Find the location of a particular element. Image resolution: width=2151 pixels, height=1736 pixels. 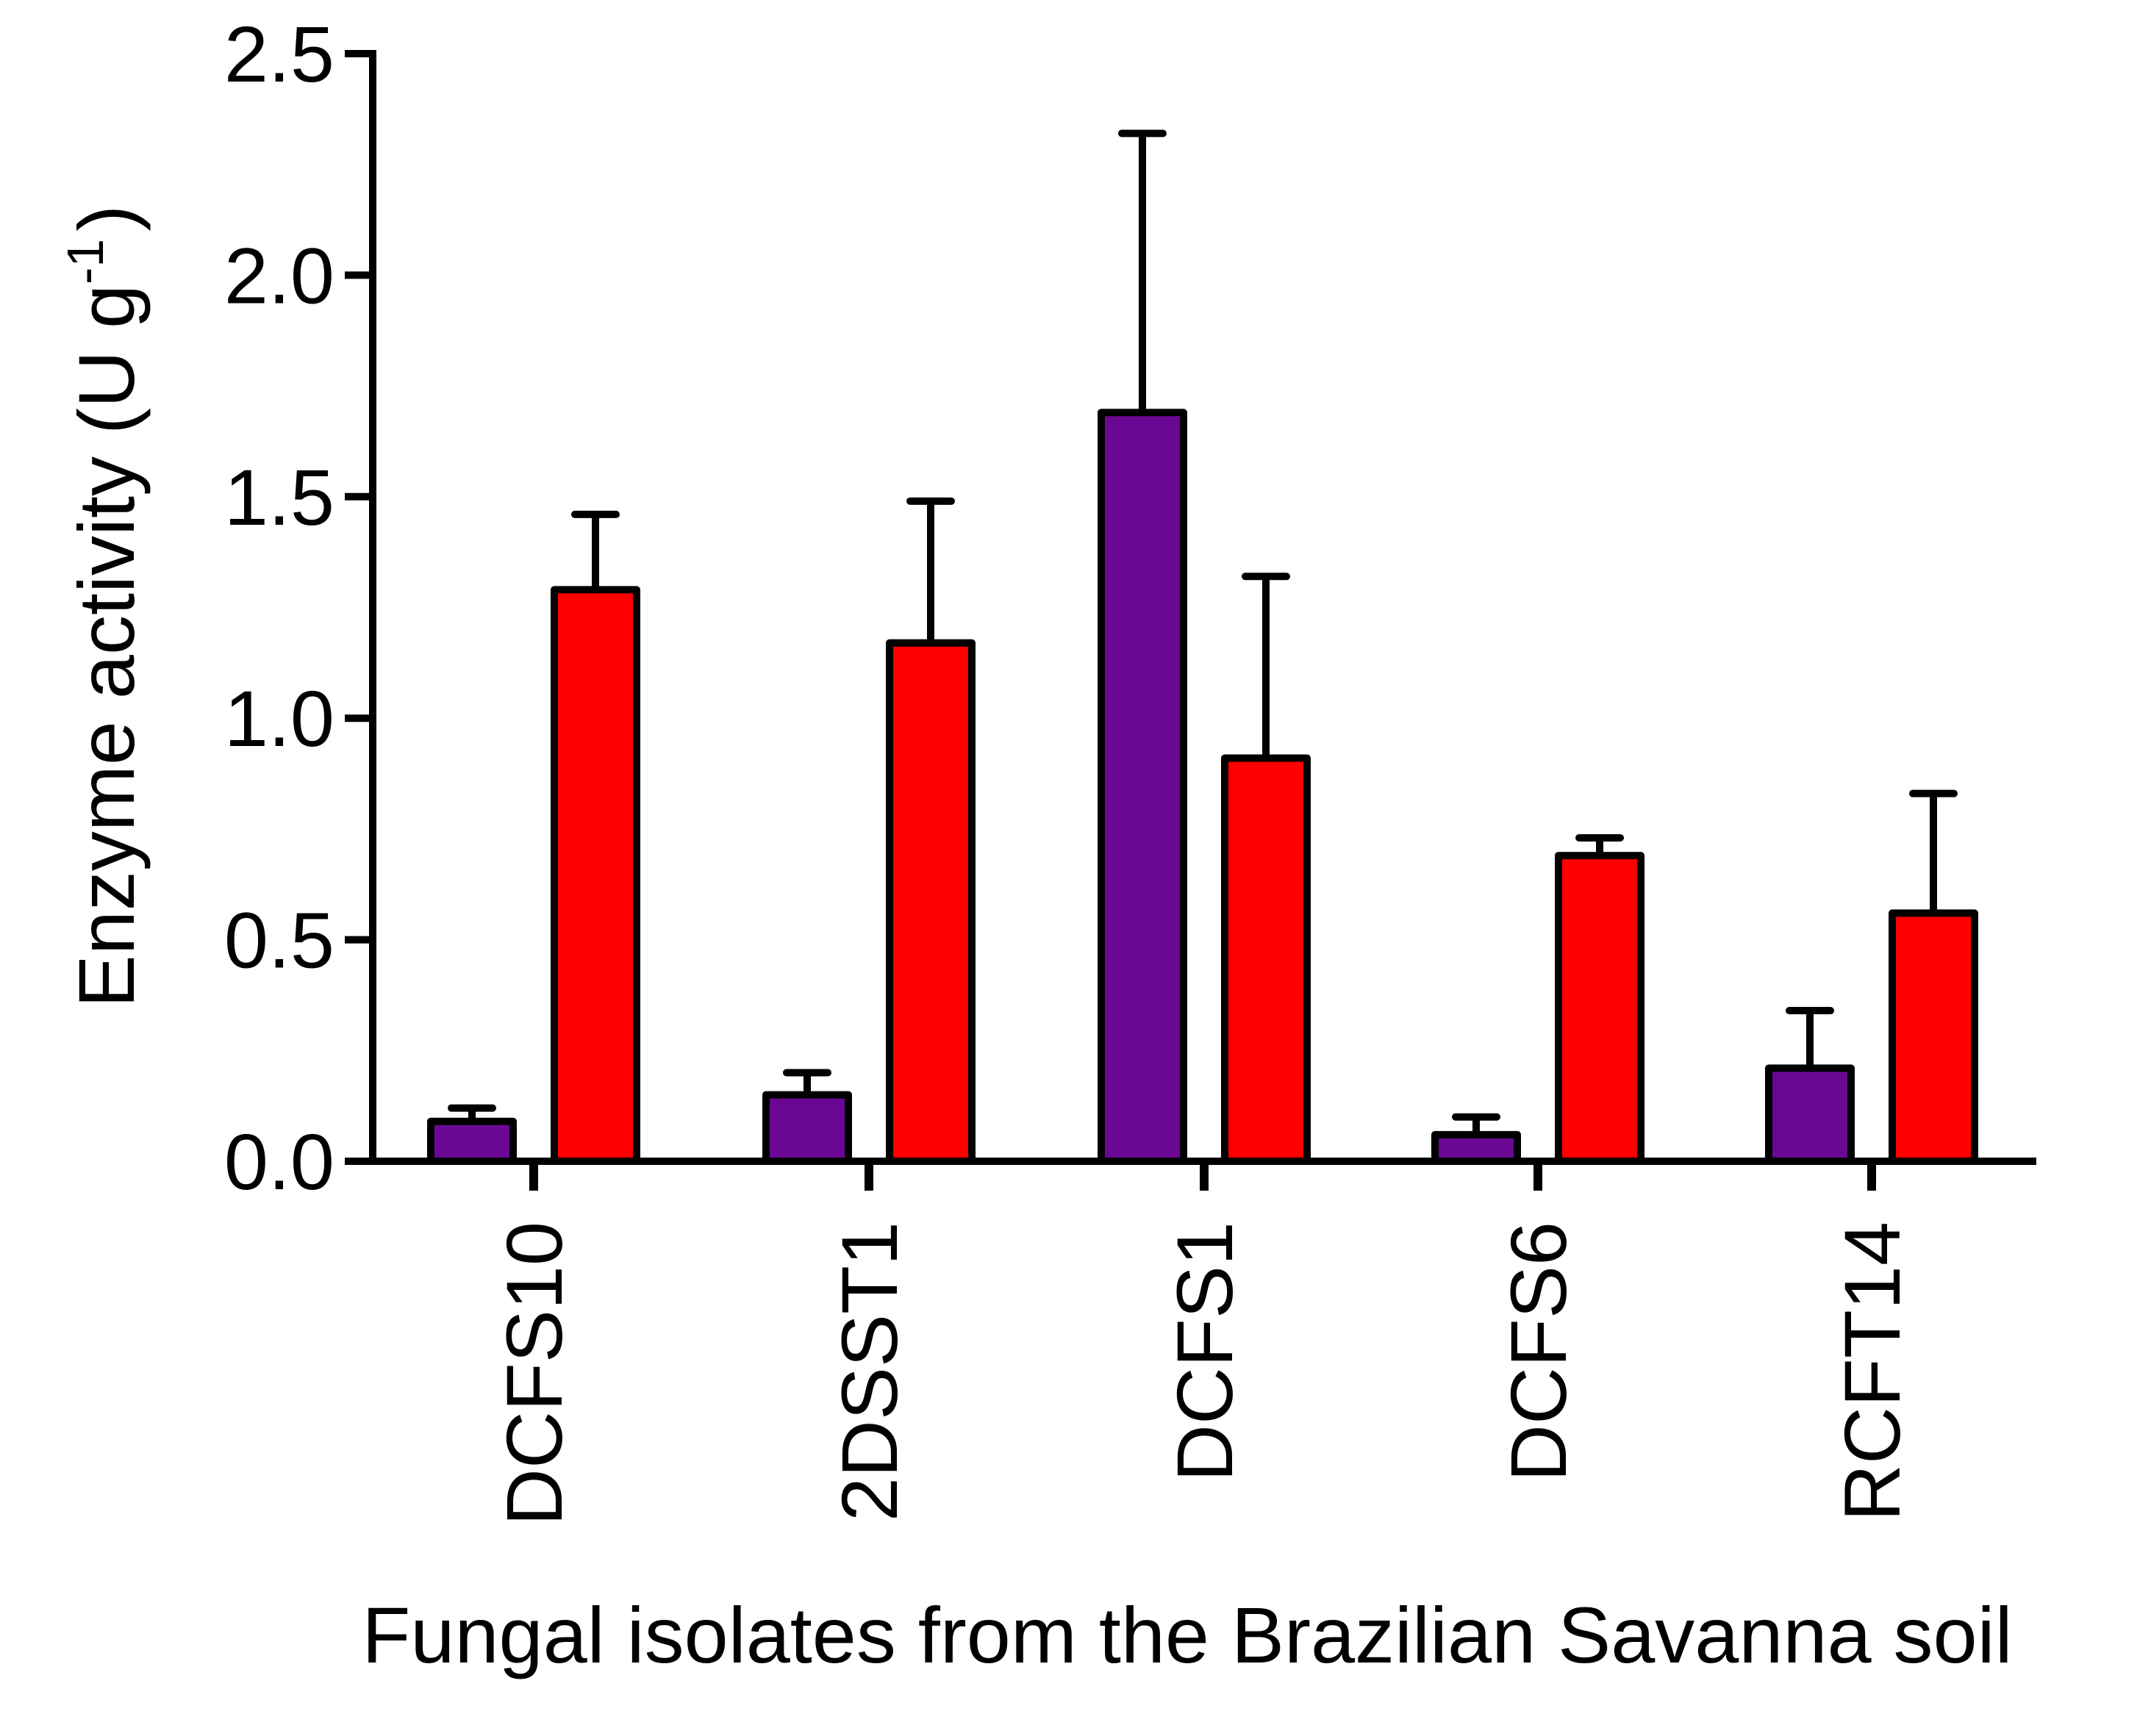

y-axis-title-close: ) is located at coordinates (107, 218).